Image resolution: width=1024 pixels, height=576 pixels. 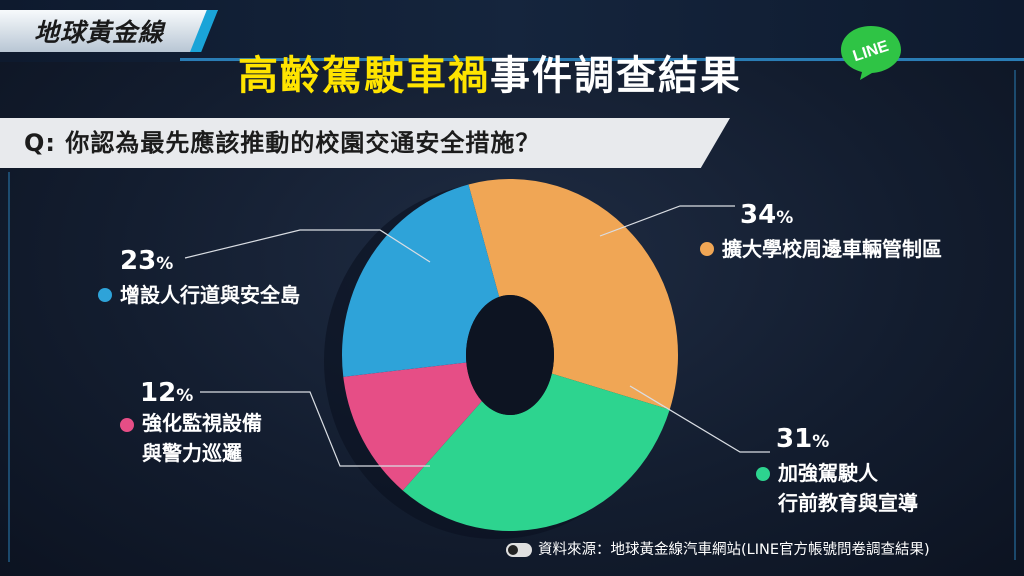 I want to click on slice-1-percent: 31%, so click(x=803, y=439).